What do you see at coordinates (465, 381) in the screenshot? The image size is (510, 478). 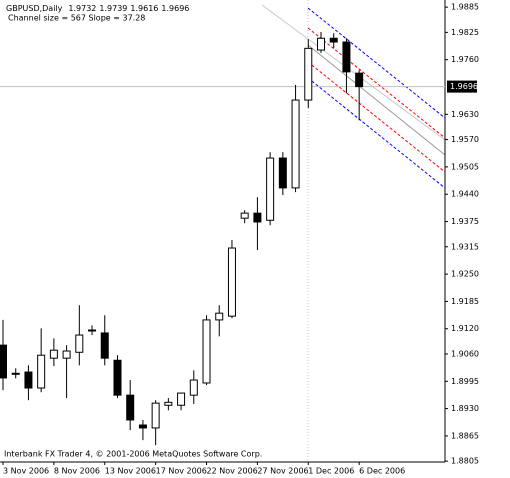 I see `y-tick-label: 1.8995` at bounding box center [465, 381].